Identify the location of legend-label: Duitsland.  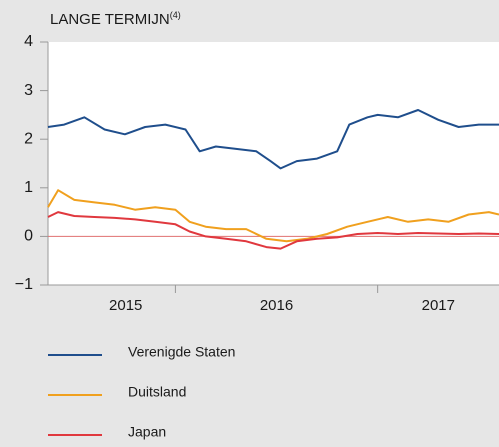
(157, 392).